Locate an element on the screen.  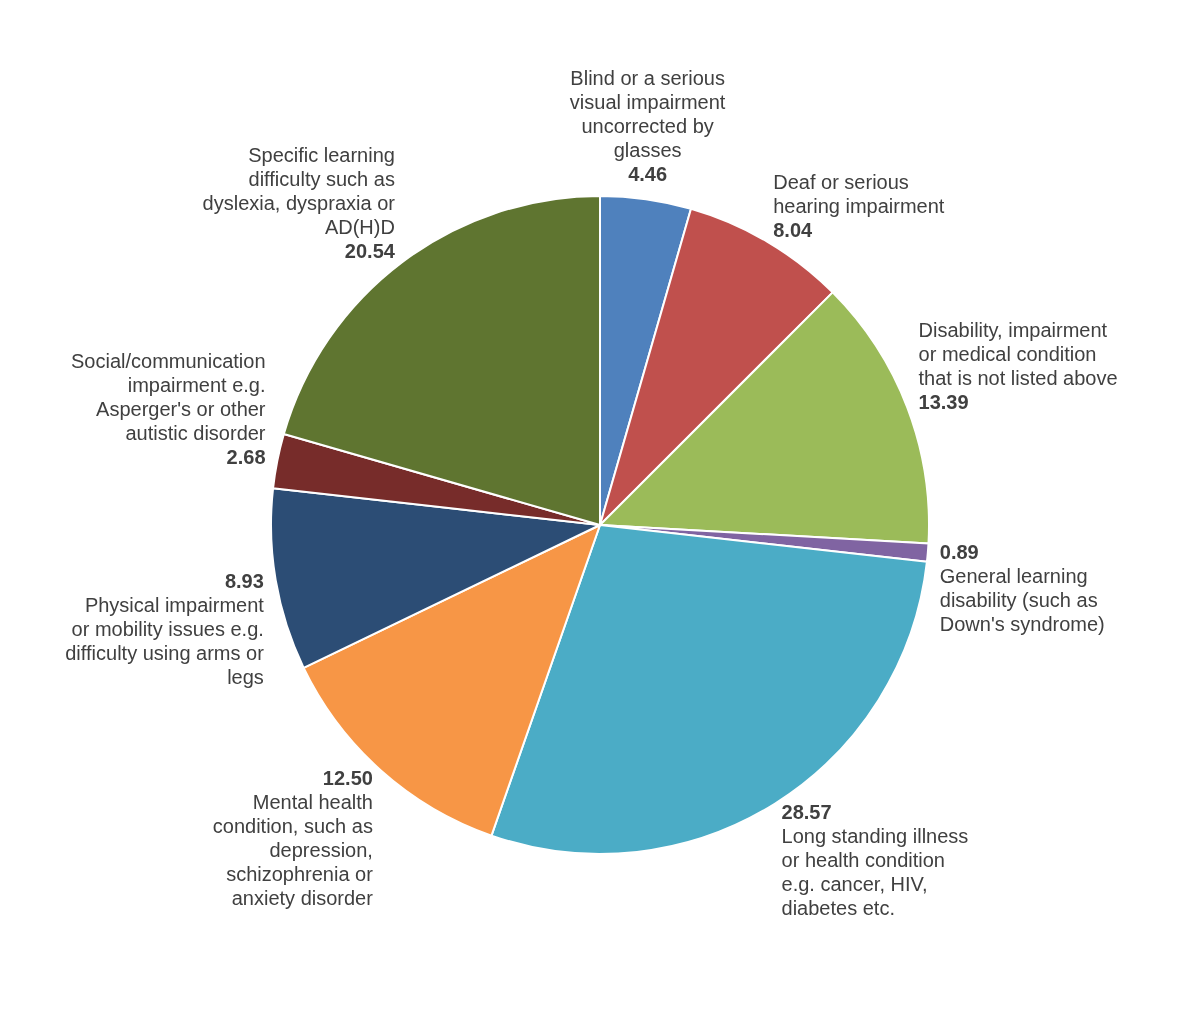
category-label: General learning disability (such as Down's syndrome) is located at coordinates (1022, 600).